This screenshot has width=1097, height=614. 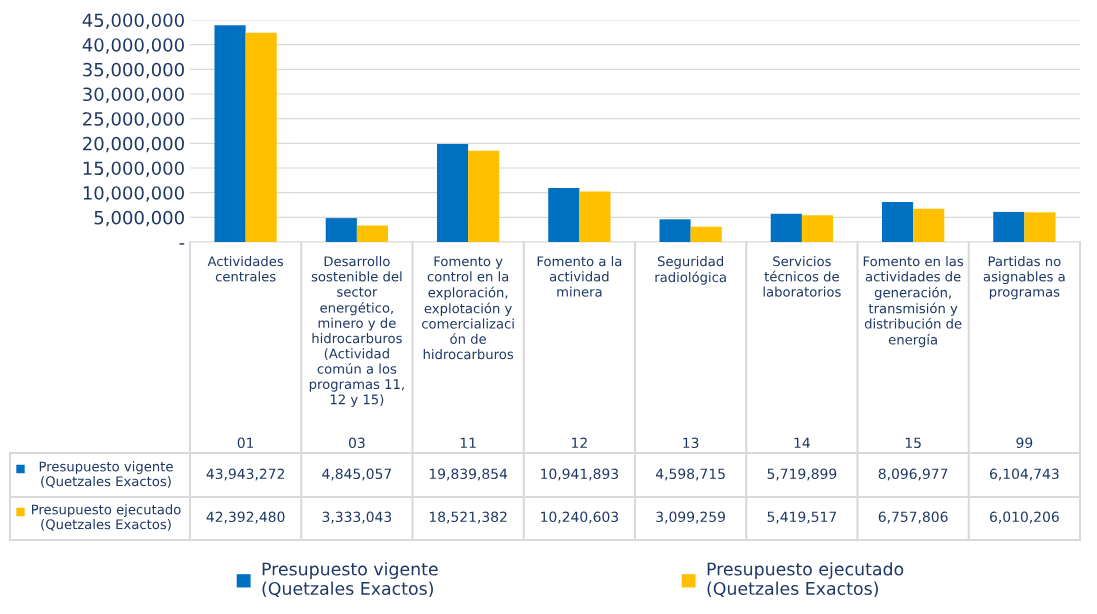 I want to click on data-label: 4,598,715, so click(x=690, y=474).